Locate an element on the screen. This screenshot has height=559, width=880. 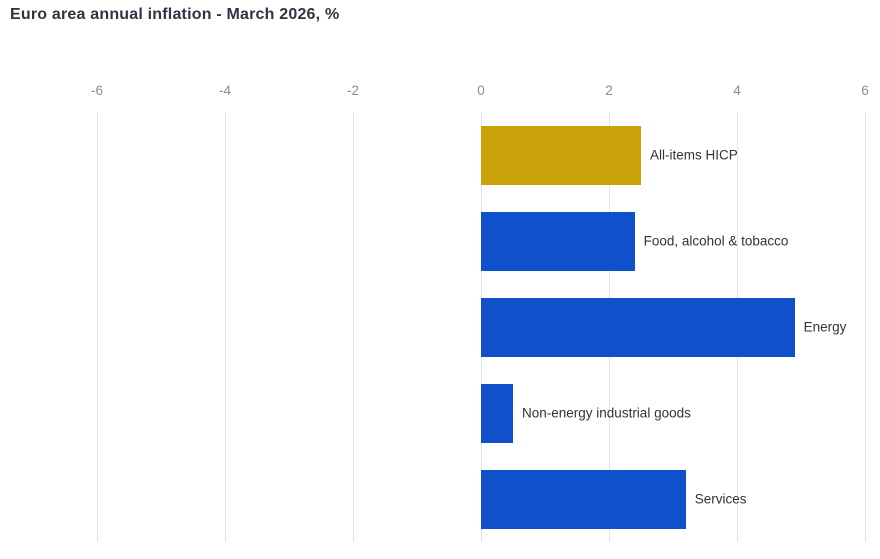
bar-energy is located at coordinates (638, 327).